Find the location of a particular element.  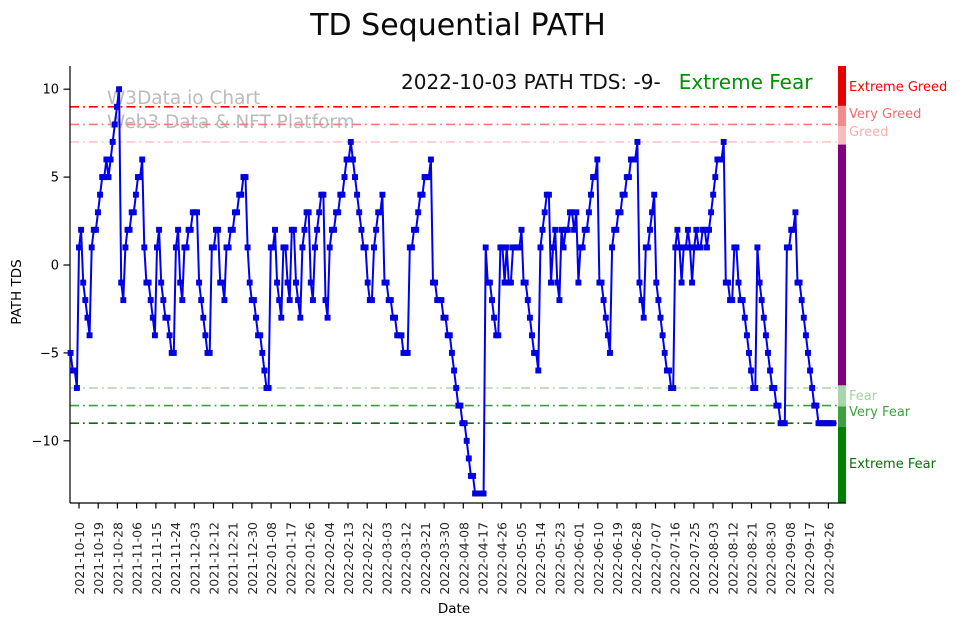

x-tick-label: 2022-09-26 is located at coordinates (828, 558).